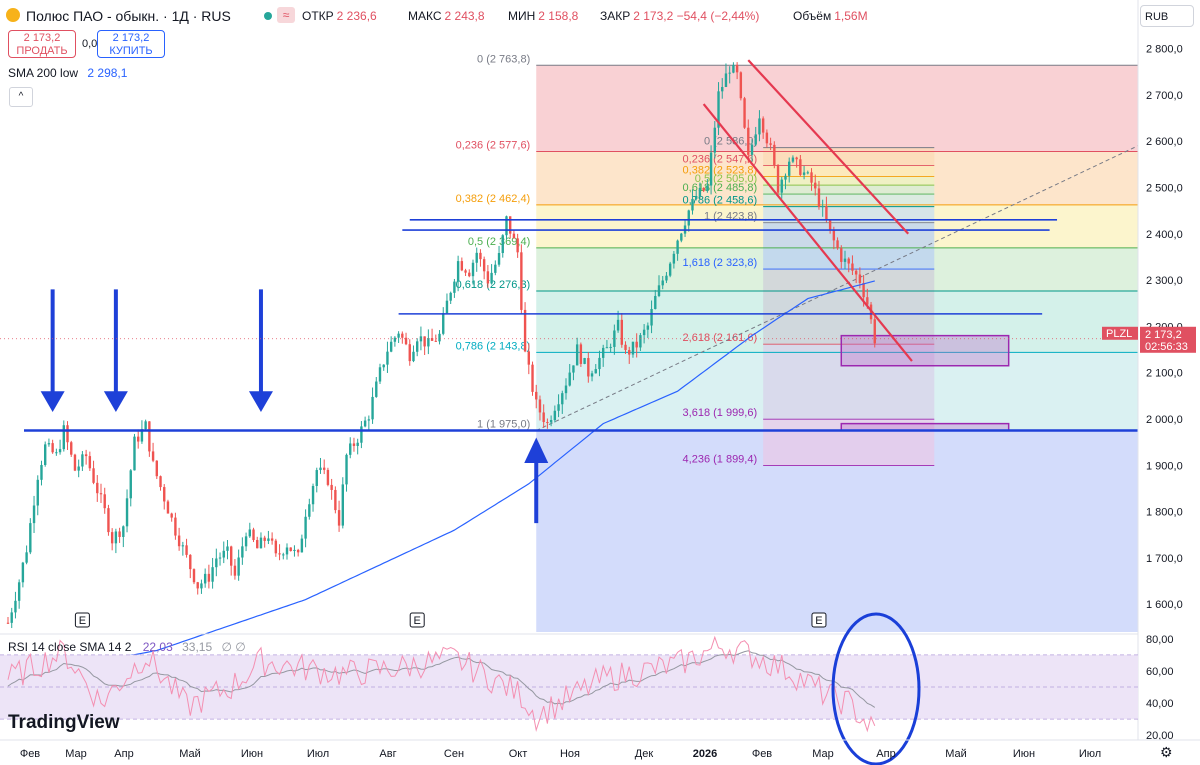 Image resolution: width=1200 pixels, height=765 pixels. I want to click on rsi-tick-label: 80,00, so click(1160, 640).